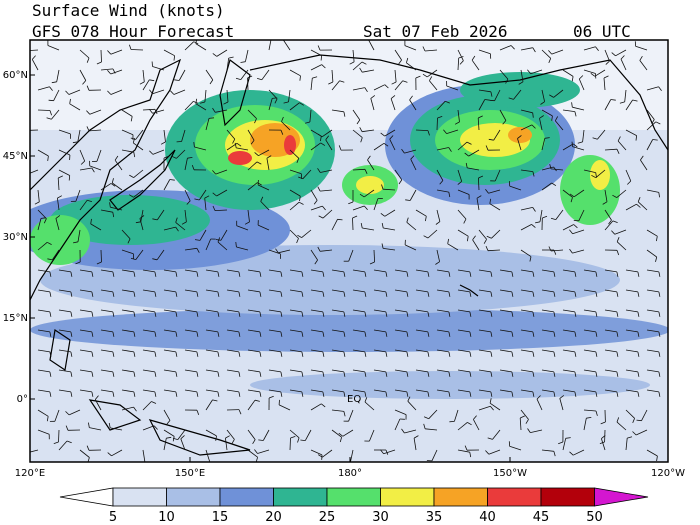 This screenshot has width=700, height=525. What do you see at coordinates (273, 517) in the screenshot?
I see `colorbar-tick-label: 20` at bounding box center [273, 517].